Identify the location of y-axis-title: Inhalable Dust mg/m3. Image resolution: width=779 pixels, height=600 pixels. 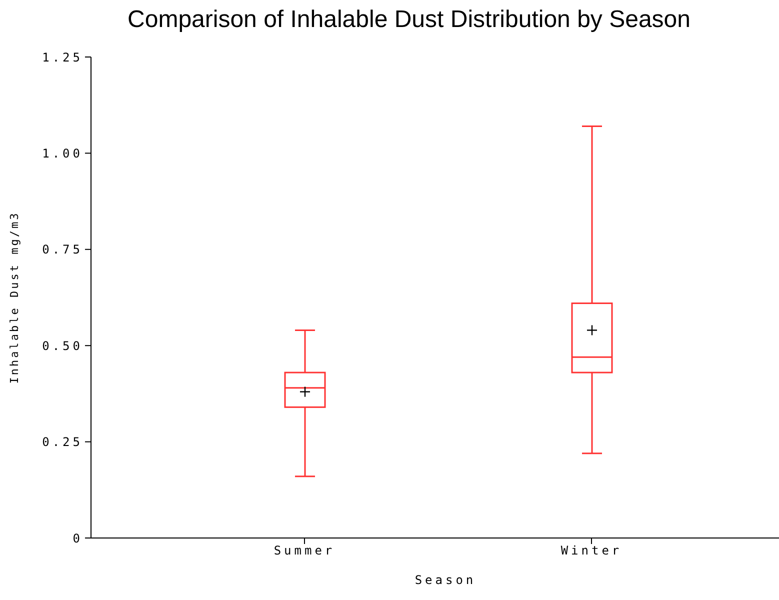
(14, 297).